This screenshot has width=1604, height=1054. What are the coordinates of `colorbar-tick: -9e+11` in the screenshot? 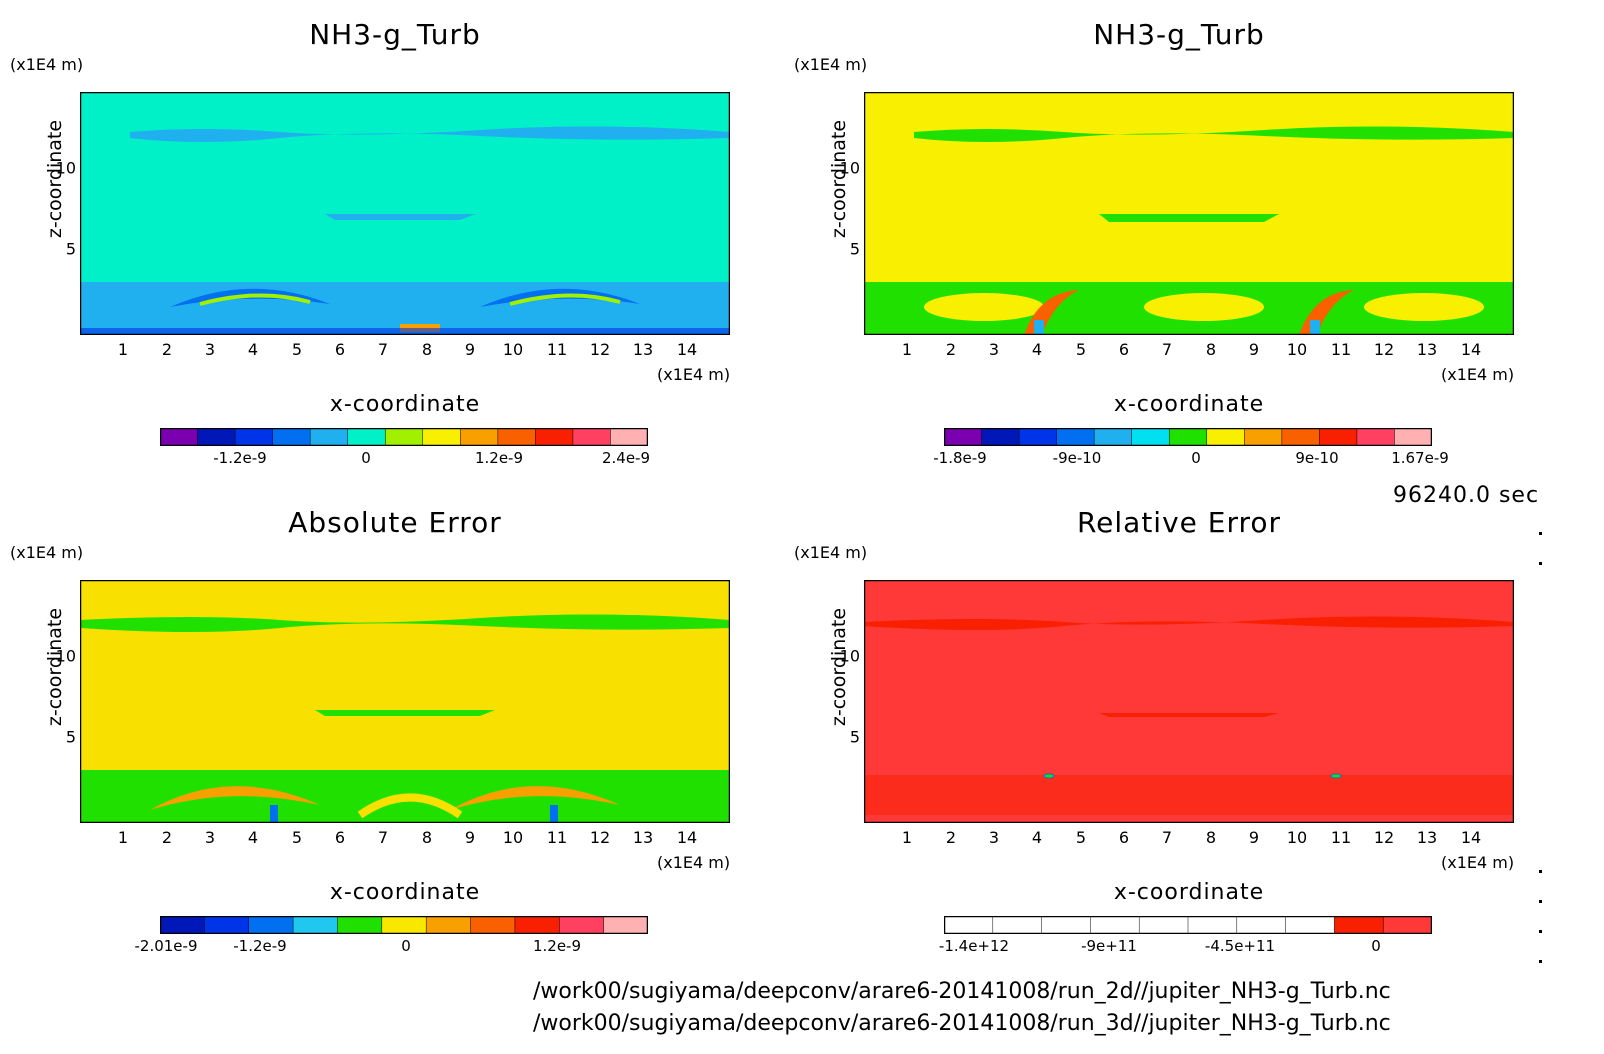 It's located at (1109, 946).